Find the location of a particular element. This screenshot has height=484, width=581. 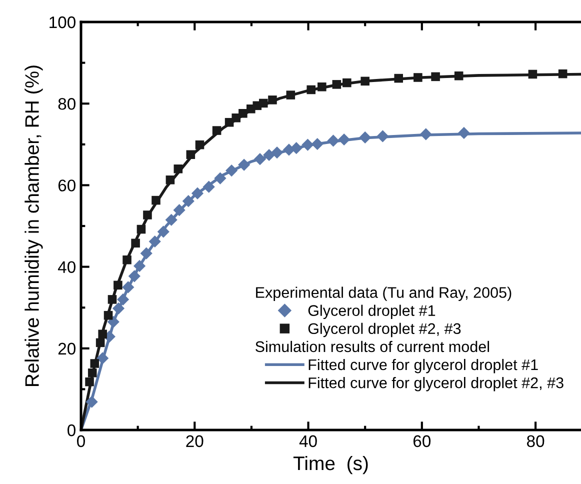

y-tick-label: 60 is located at coordinates (67, 186).